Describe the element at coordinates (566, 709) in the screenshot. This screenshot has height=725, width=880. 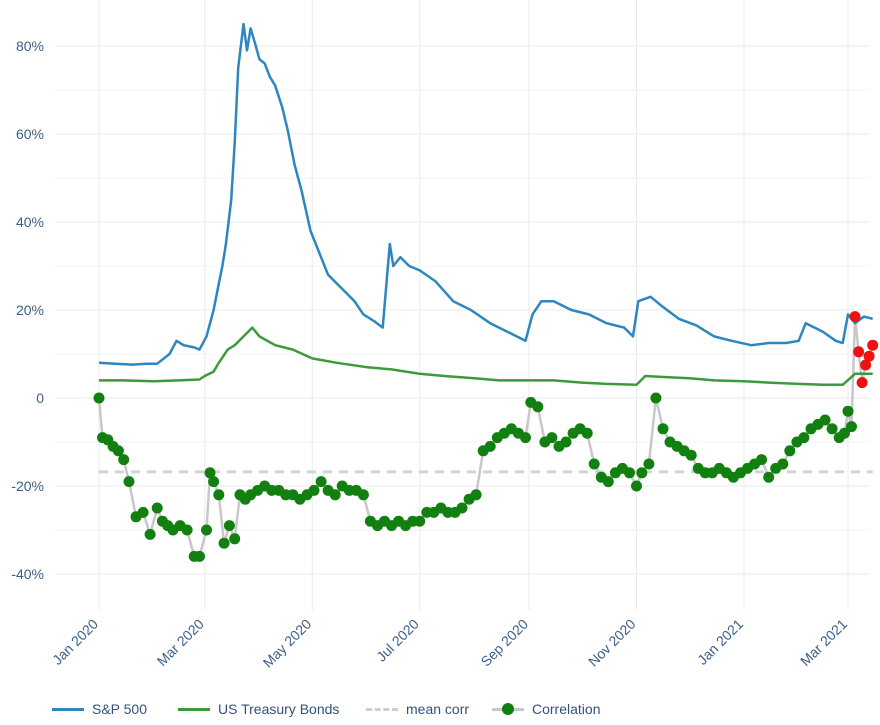
I see `legend-label-correlation: Correlation` at that location.